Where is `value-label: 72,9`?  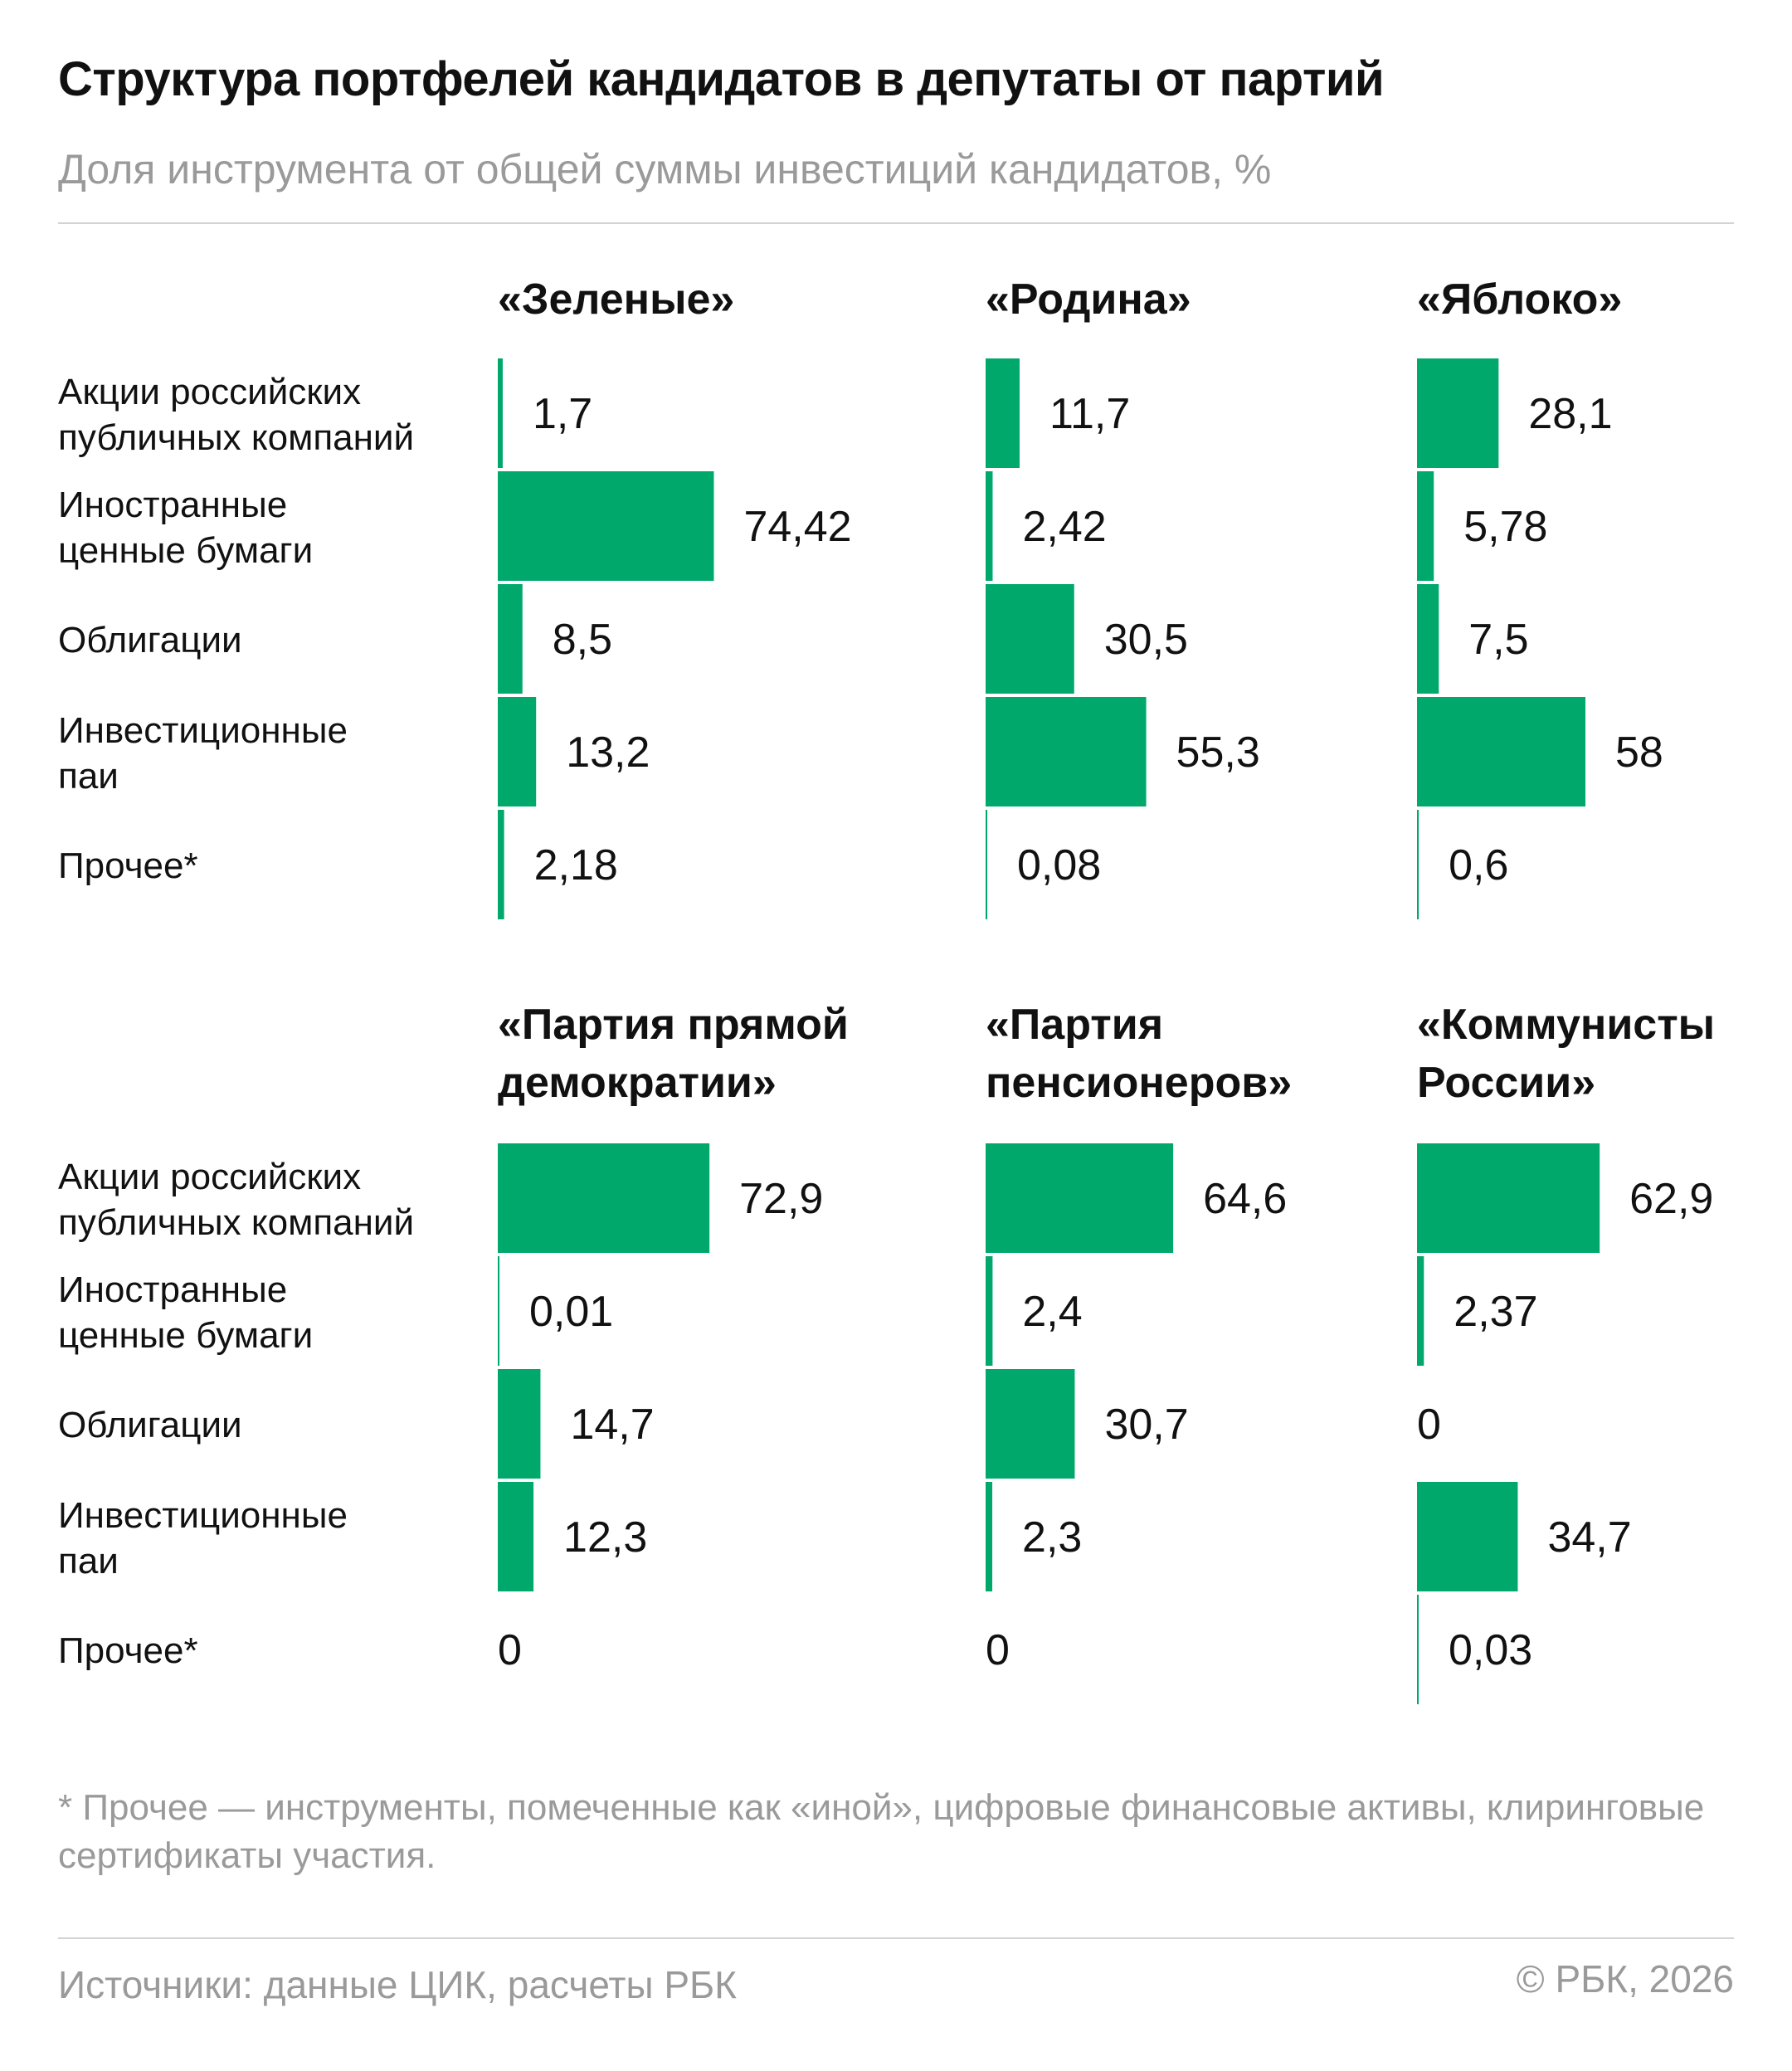
value-label: 72,9 is located at coordinates (781, 1199).